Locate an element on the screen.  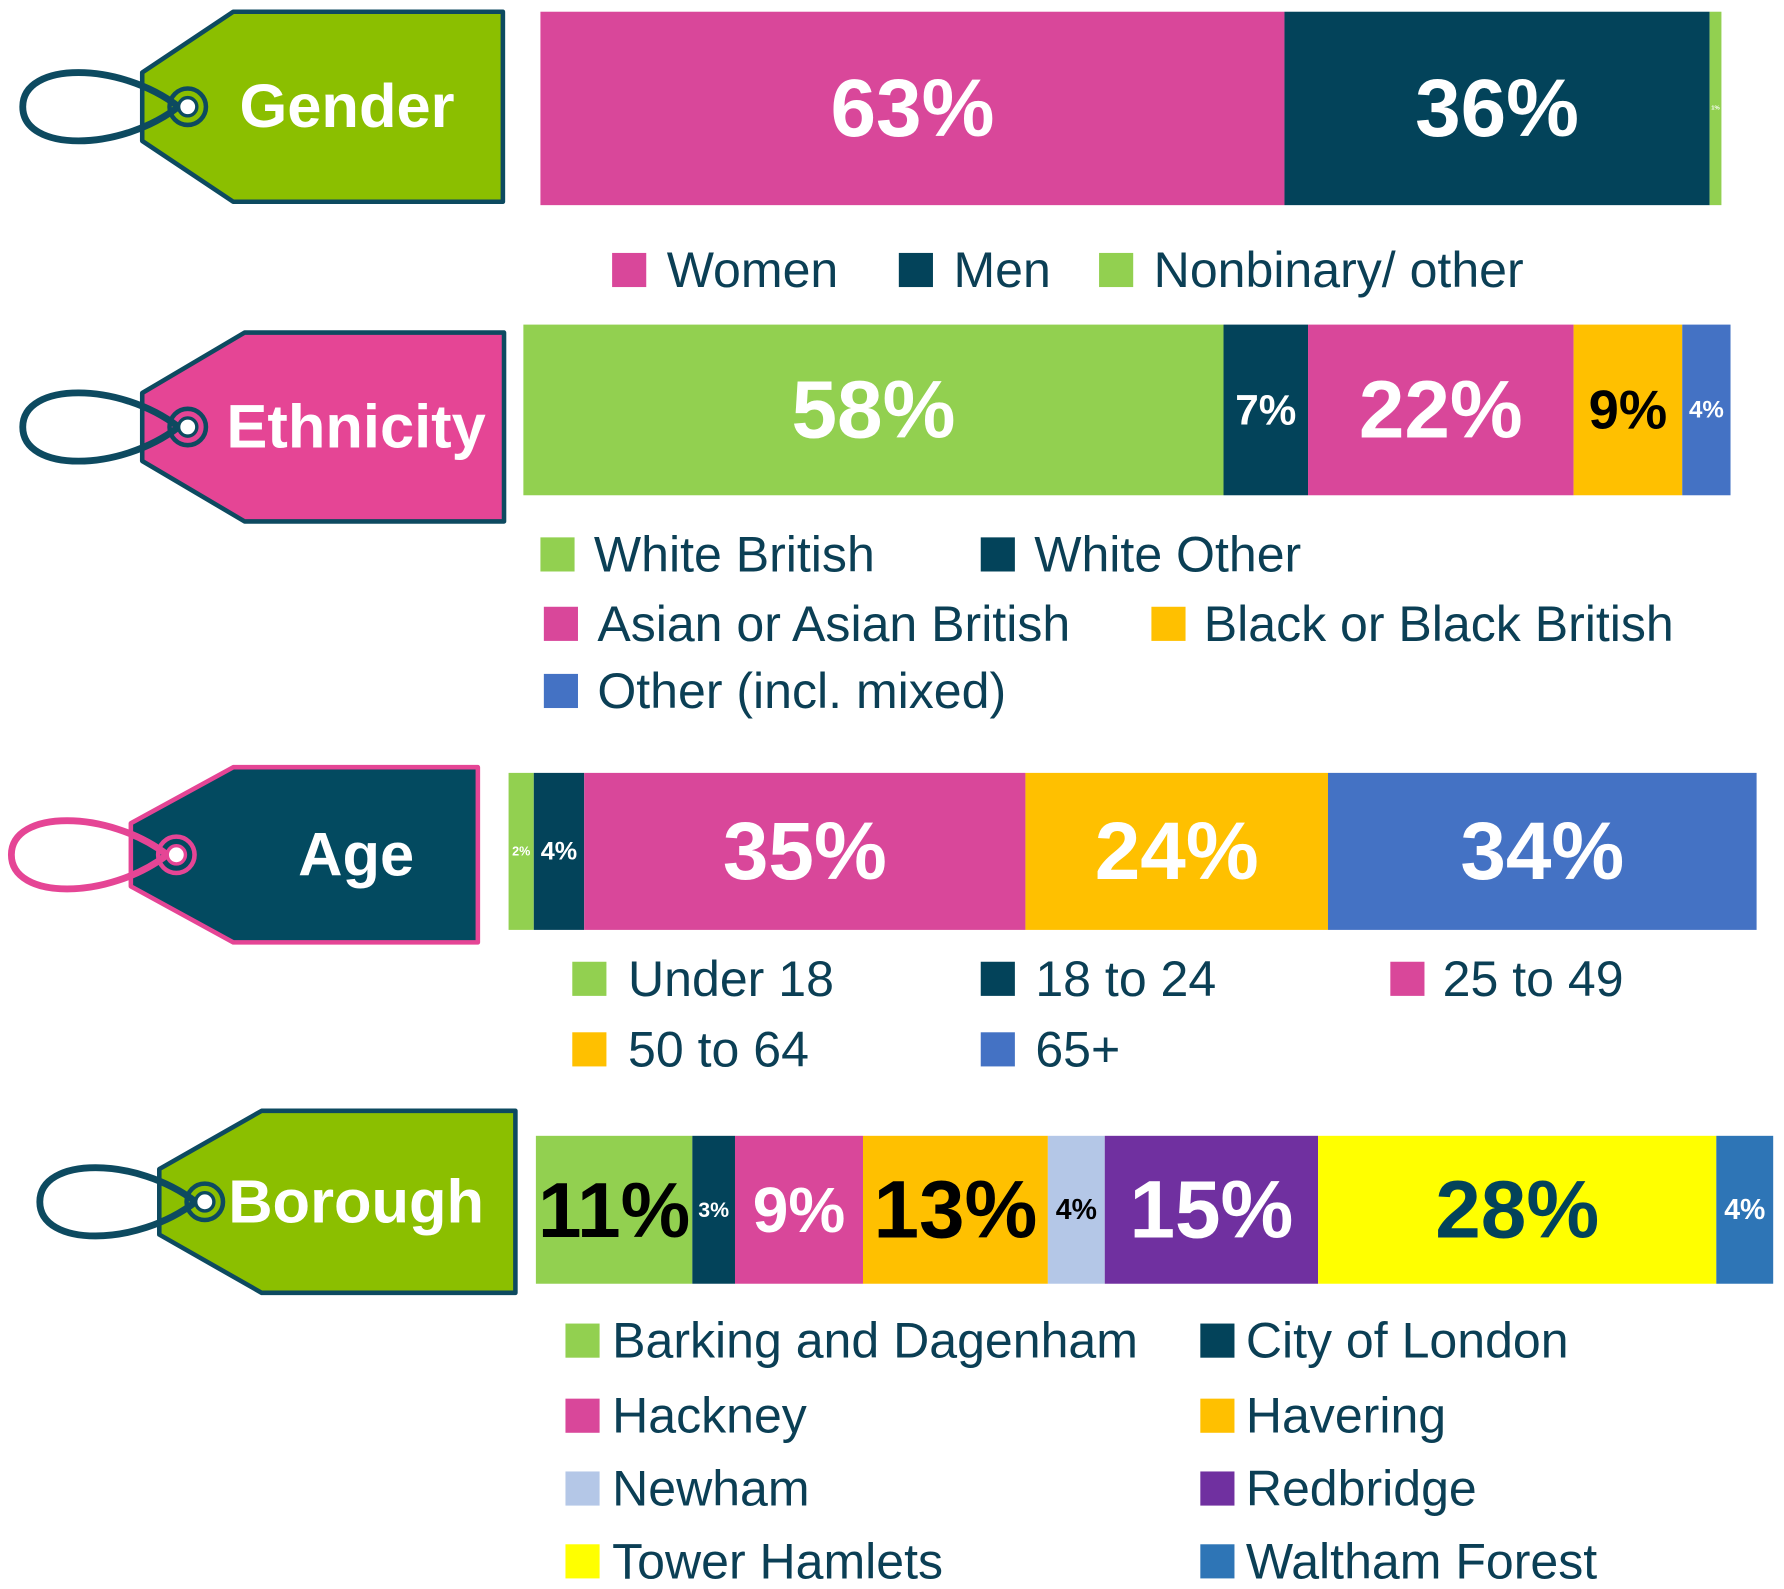
legend-label: White British is located at coordinates (734, 554).